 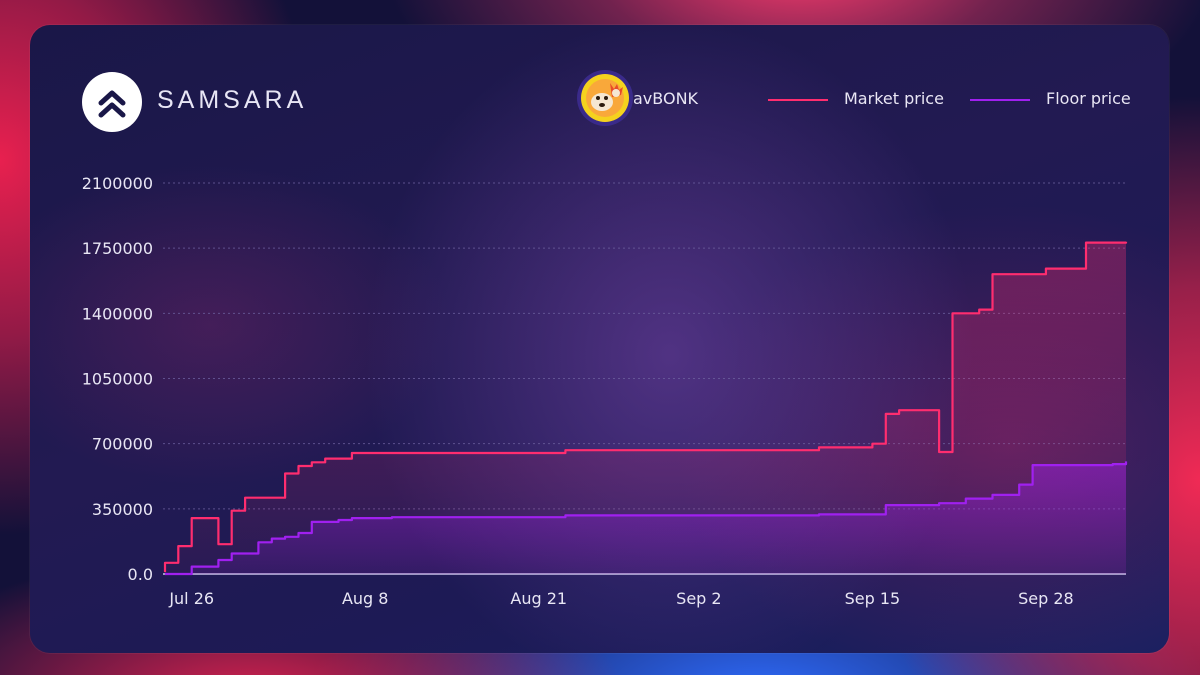 What do you see at coordinates (1000, 100) in the screenshot?
I see `legend-floor-line` at bounding box center [1000, 100].